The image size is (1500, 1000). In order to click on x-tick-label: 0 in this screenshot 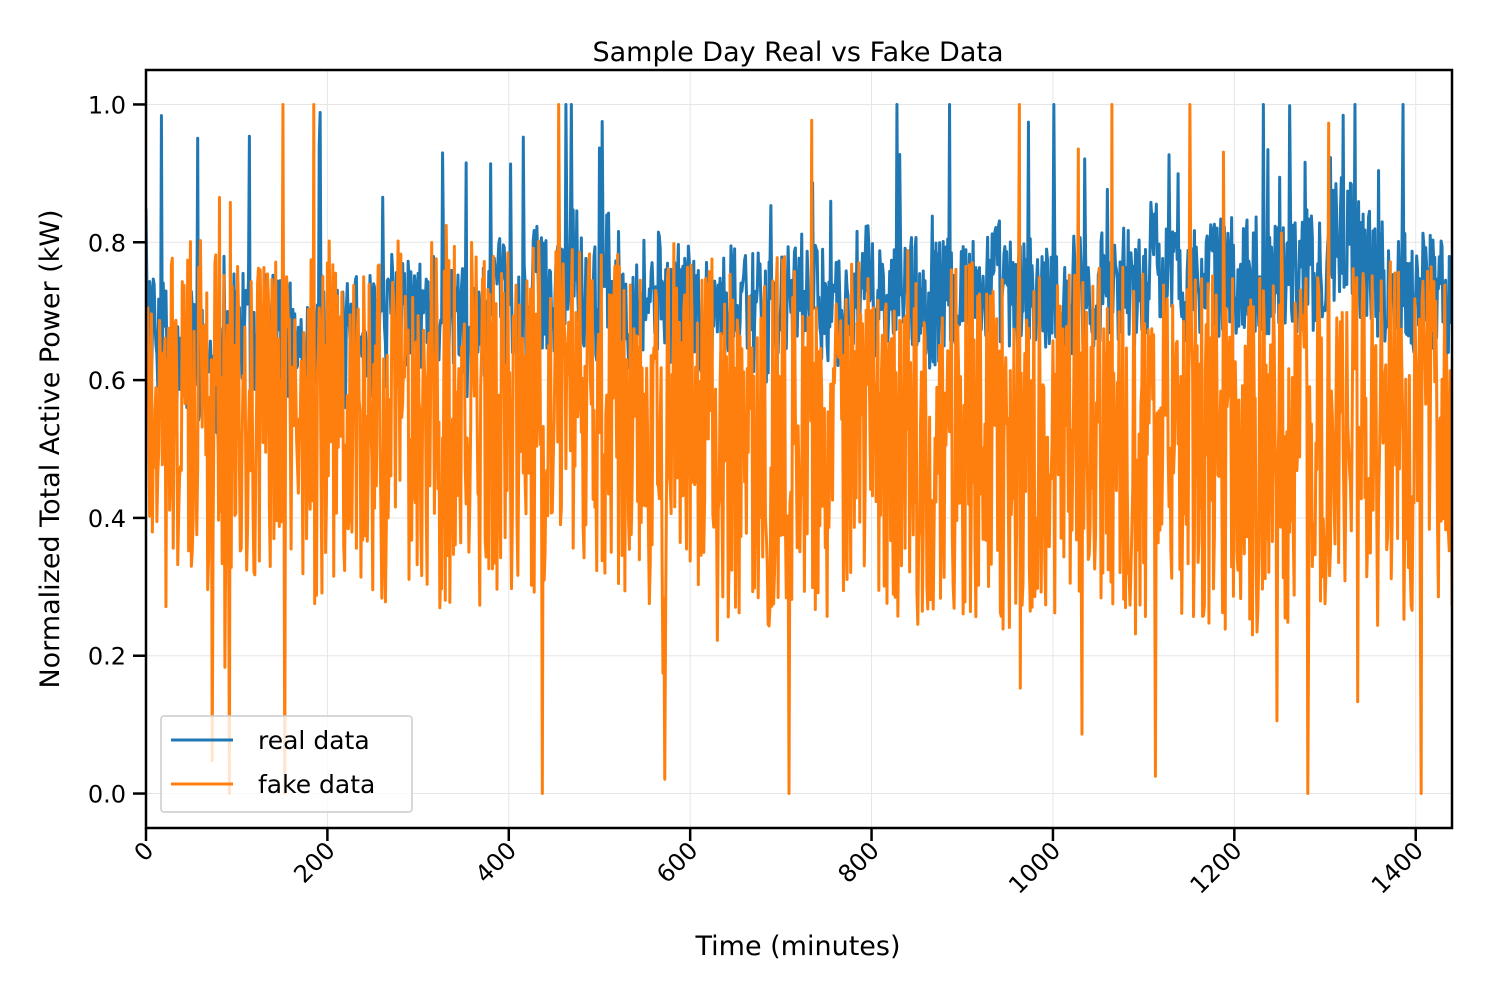, I will do `click(144, 851)`.